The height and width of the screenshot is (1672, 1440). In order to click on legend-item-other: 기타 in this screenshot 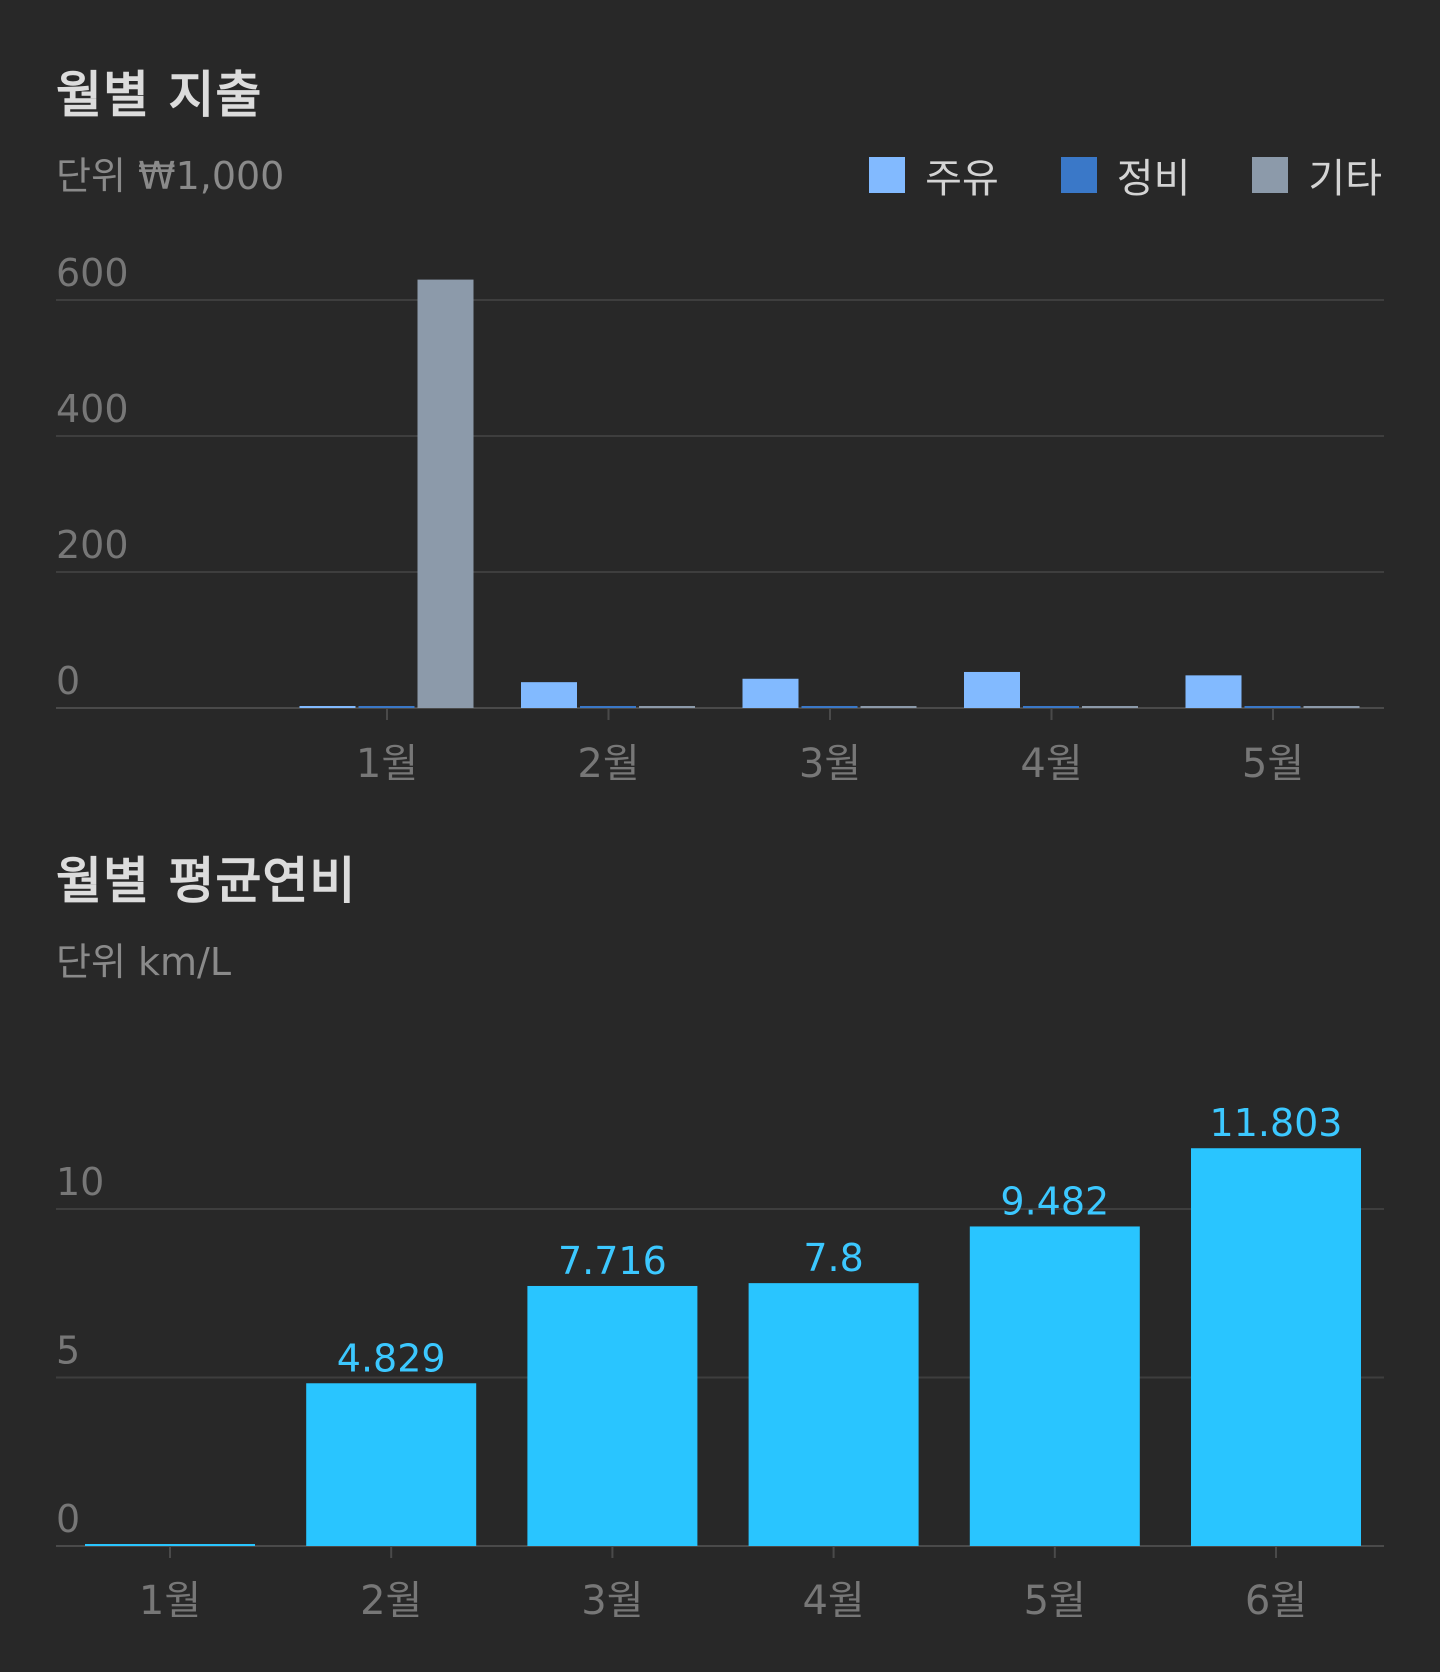, I will do `click(1317, 175)`.